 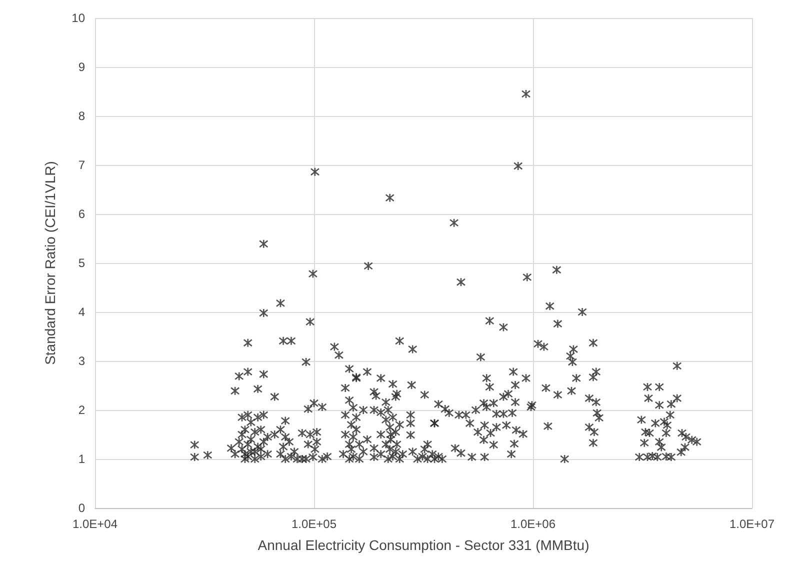 What do you see at coordinates (82, 459) in the screenshot?
I see `y-tick-label: 1` at bounding box center [82, 459].